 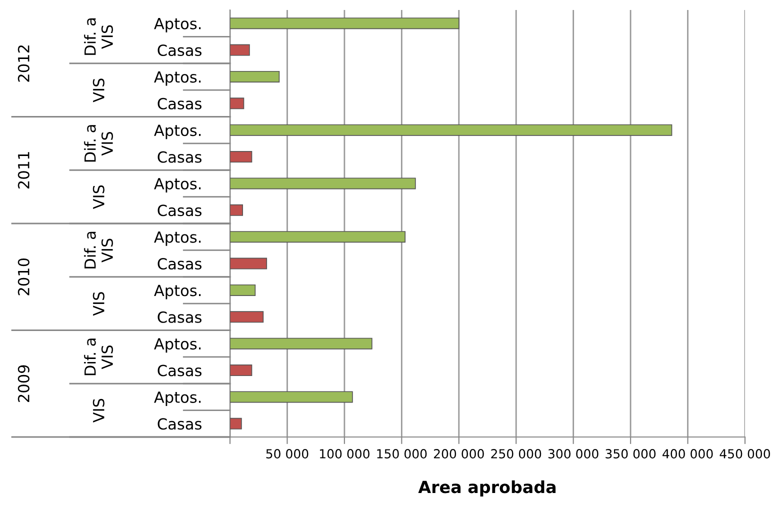 What do you see at coordinates (745, 453) in the screenshot?
I see `x-tick-label: 450 000` at bounding box center [745, 453].